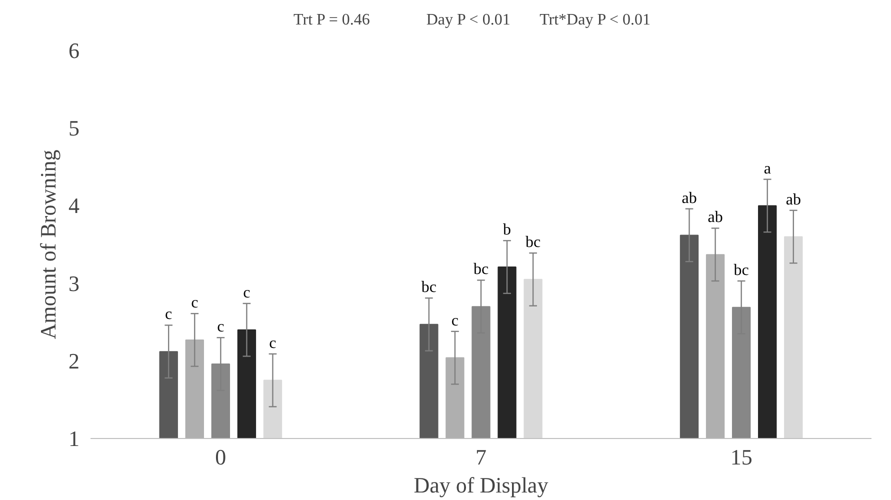 Image resolution: width=891 pixels, height=500 pixels. Describe the element at coordinates (220, 457) in the screenshot. I see `x-tick-label: 0` at that location.